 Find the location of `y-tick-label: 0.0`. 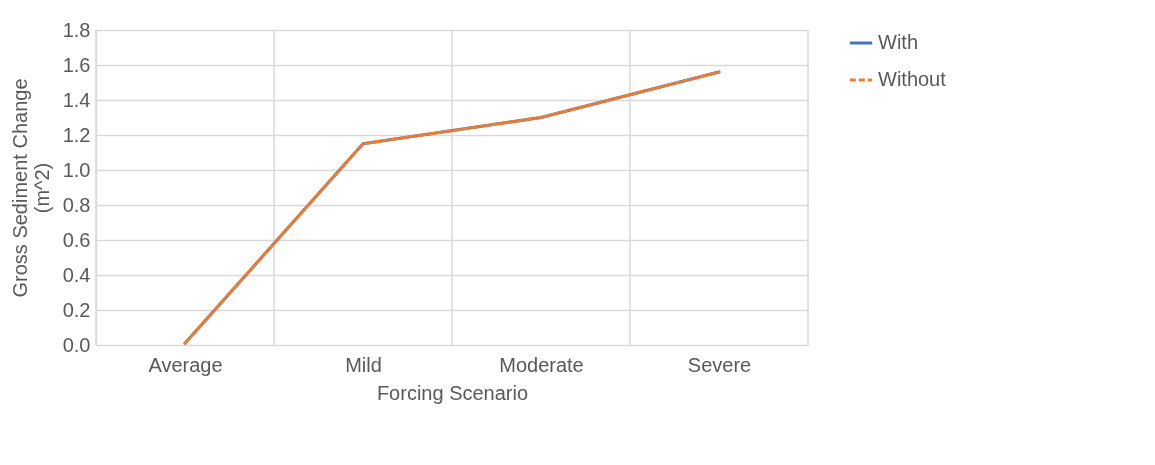

y-tick-label: 0.0 is located at coordinates (76, 344).